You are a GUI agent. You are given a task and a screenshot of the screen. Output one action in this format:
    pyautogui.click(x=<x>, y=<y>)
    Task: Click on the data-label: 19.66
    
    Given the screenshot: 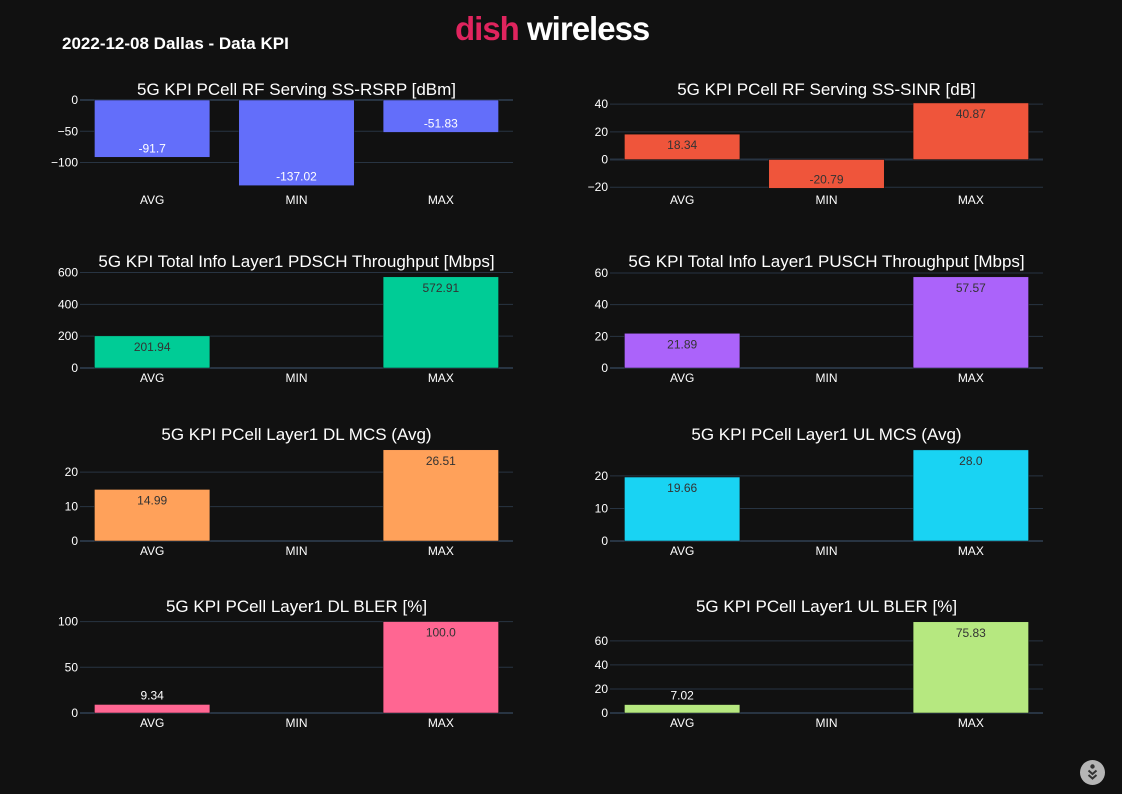 What is the action you would take?
    pyautogui.click(x=682, y=488)
    